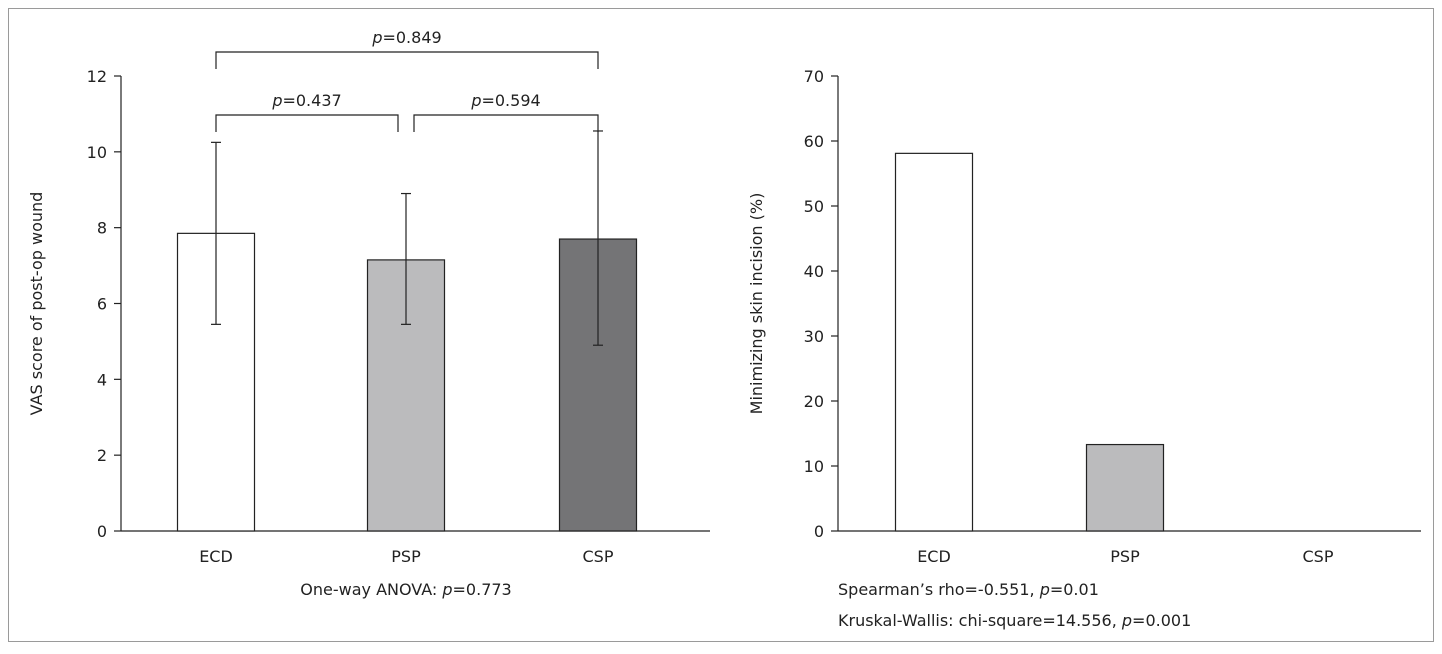 This screenshot has height=654, width=1442. What do you see at coordinates (97, 76) in the screenshot?
I see `y-tick-label: 12` at bounding box center [97, 76].